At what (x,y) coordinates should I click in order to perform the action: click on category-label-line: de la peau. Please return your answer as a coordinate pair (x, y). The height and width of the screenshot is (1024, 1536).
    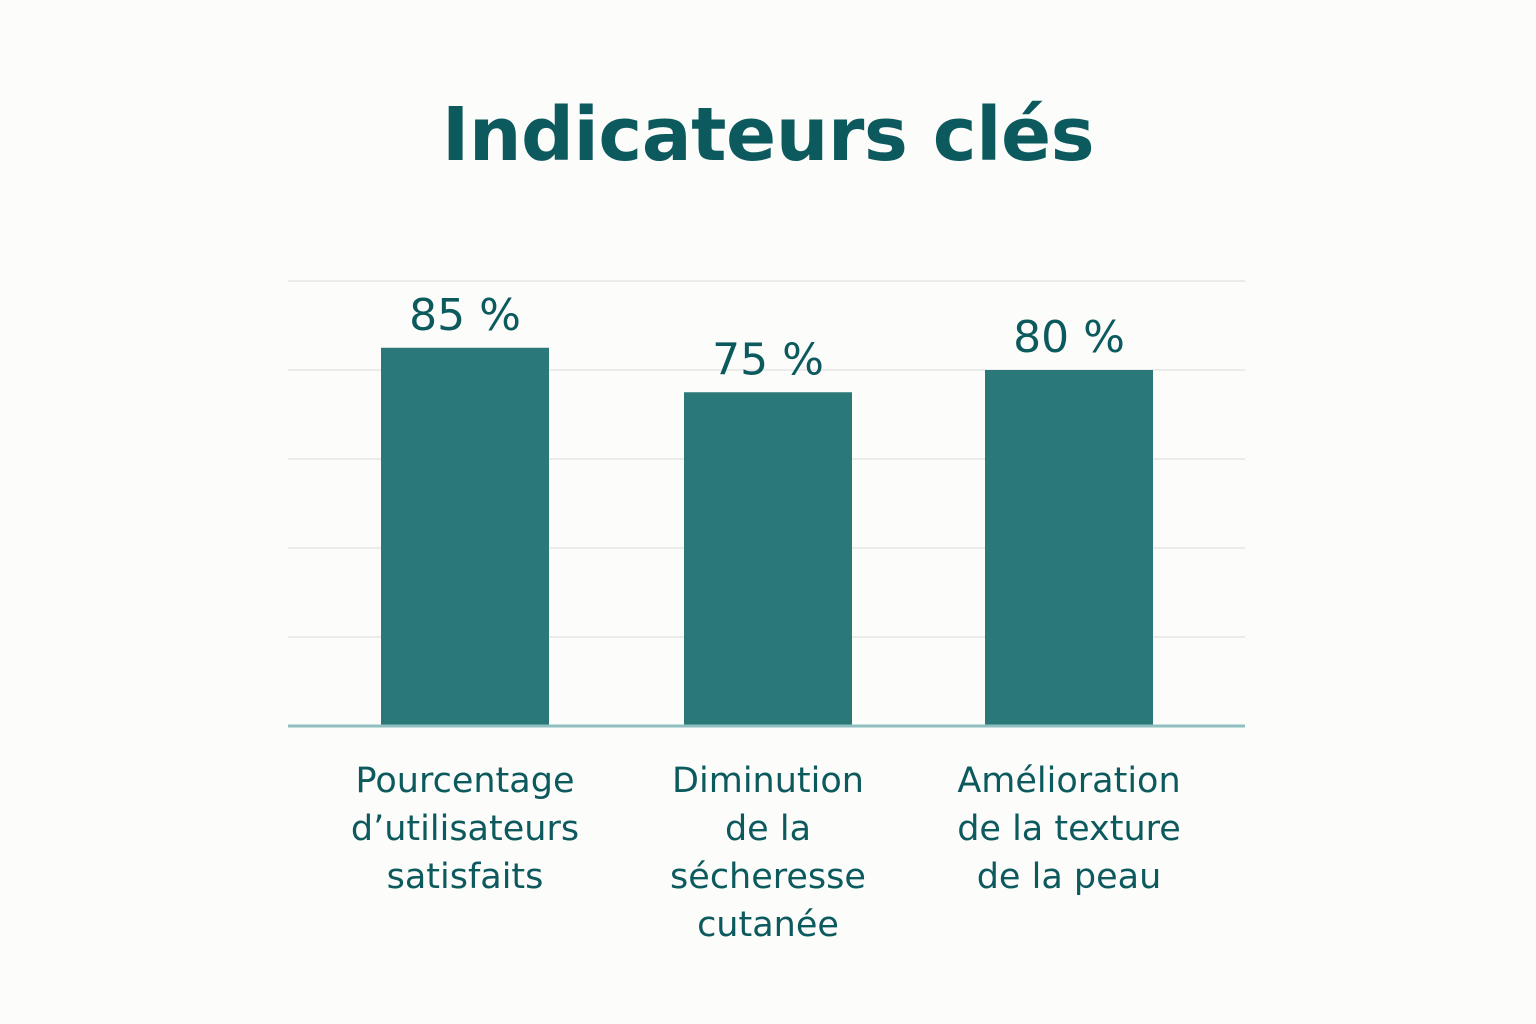
    Looking at the image, I should click on (1069, 877).